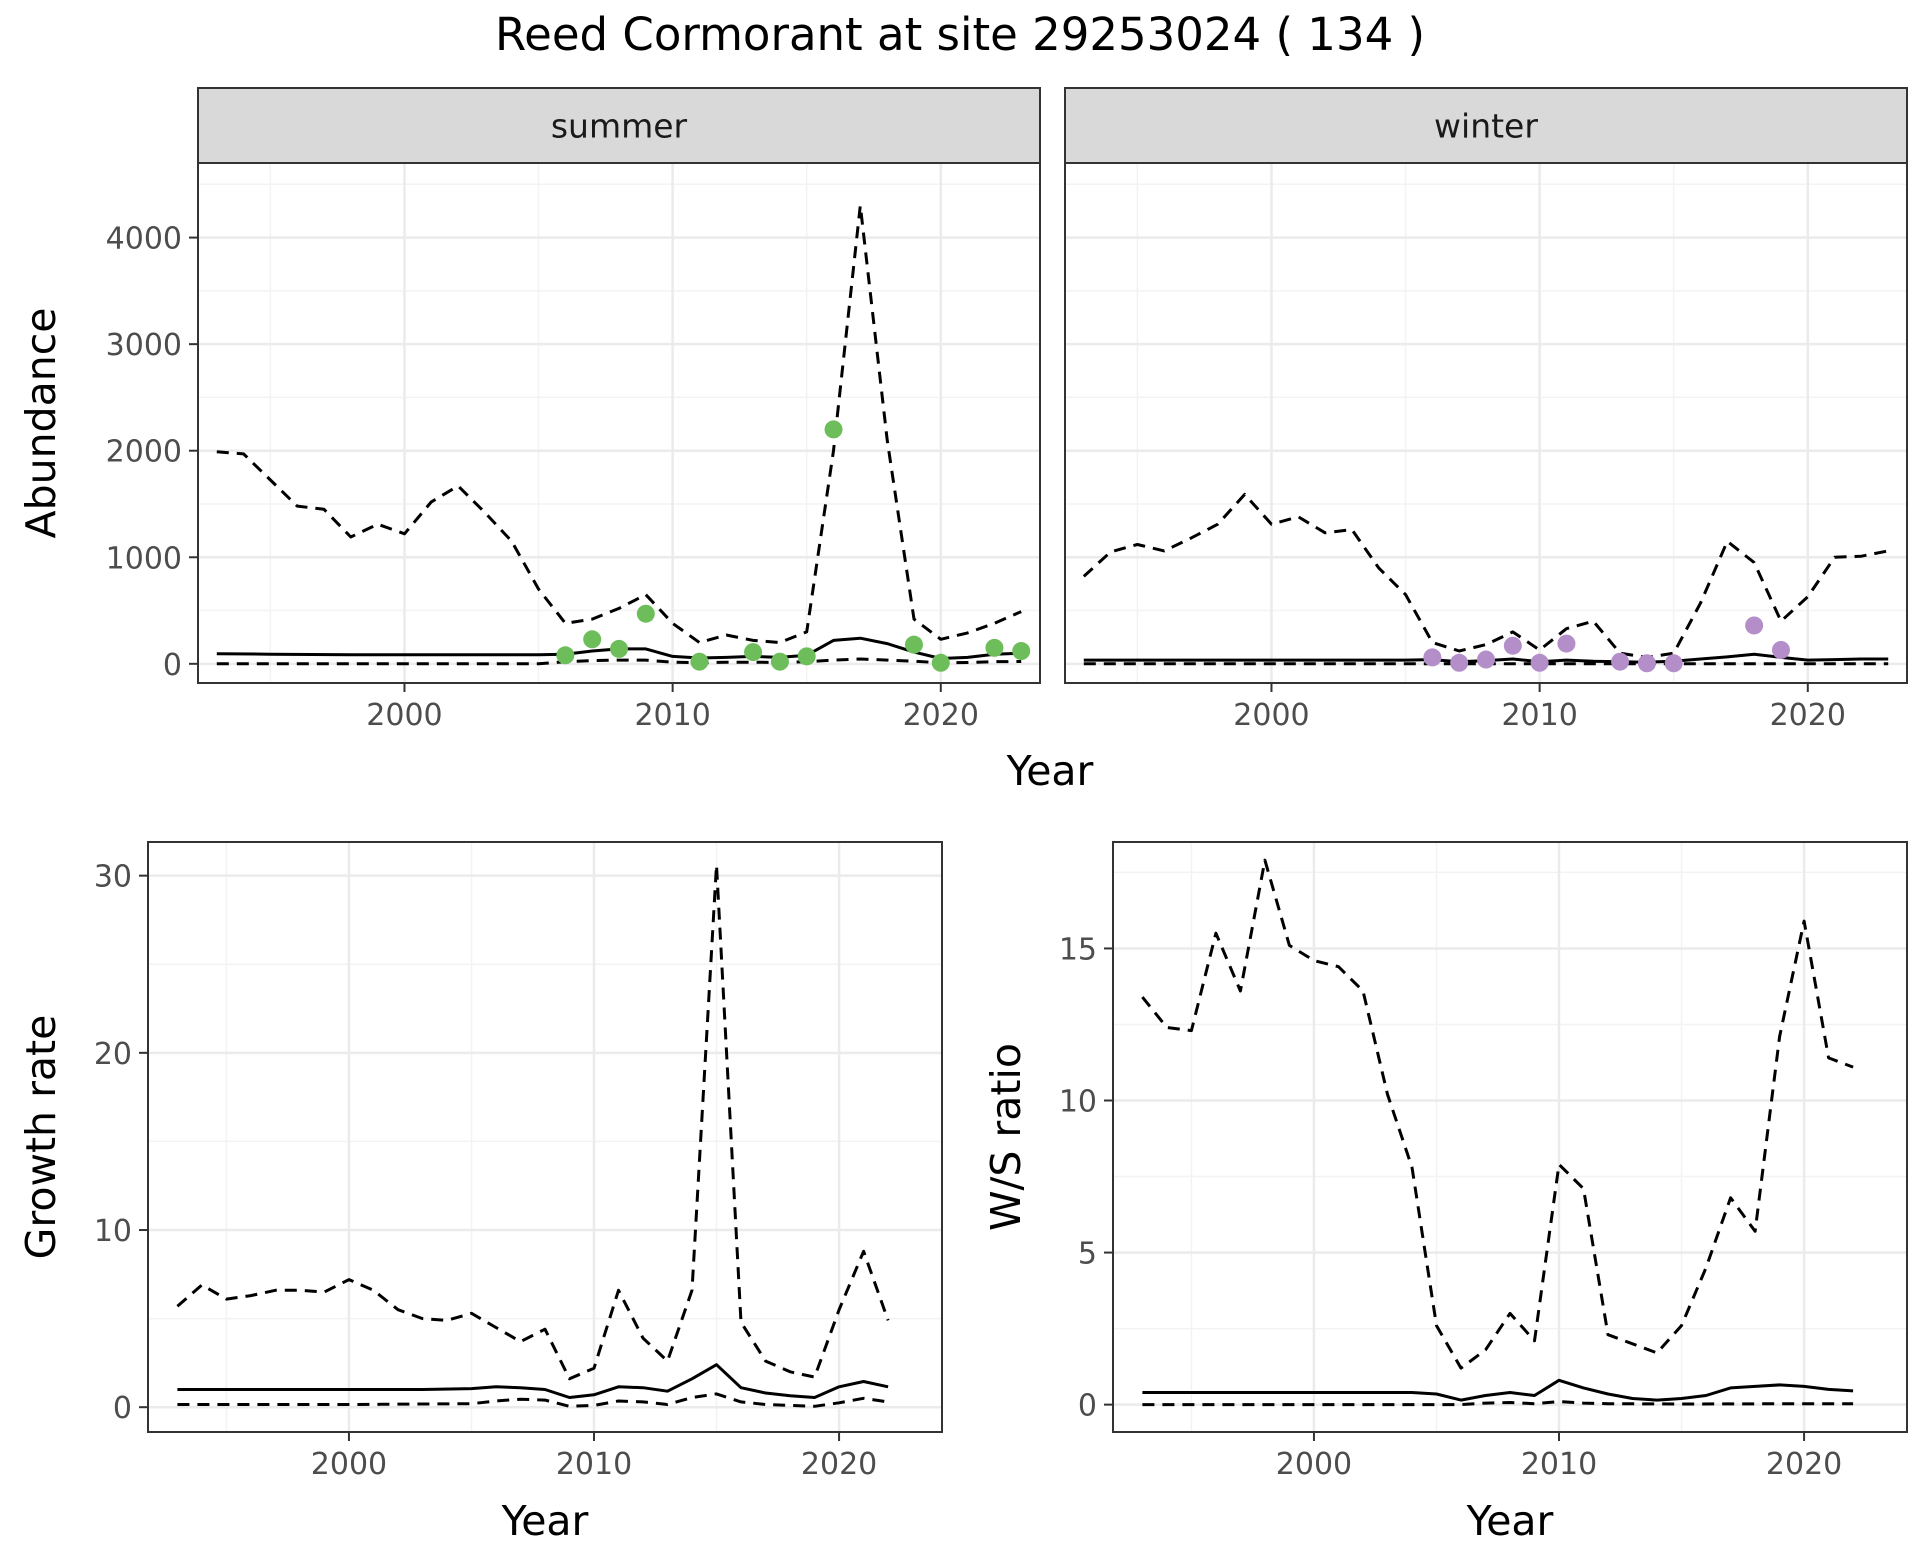 The height and width of the screenshot is (1560, 1920). What do you see at coordinates (113, 1054) in the screenshot?
I see `y-tick-label: 20` at bounding box center [113, 1054].